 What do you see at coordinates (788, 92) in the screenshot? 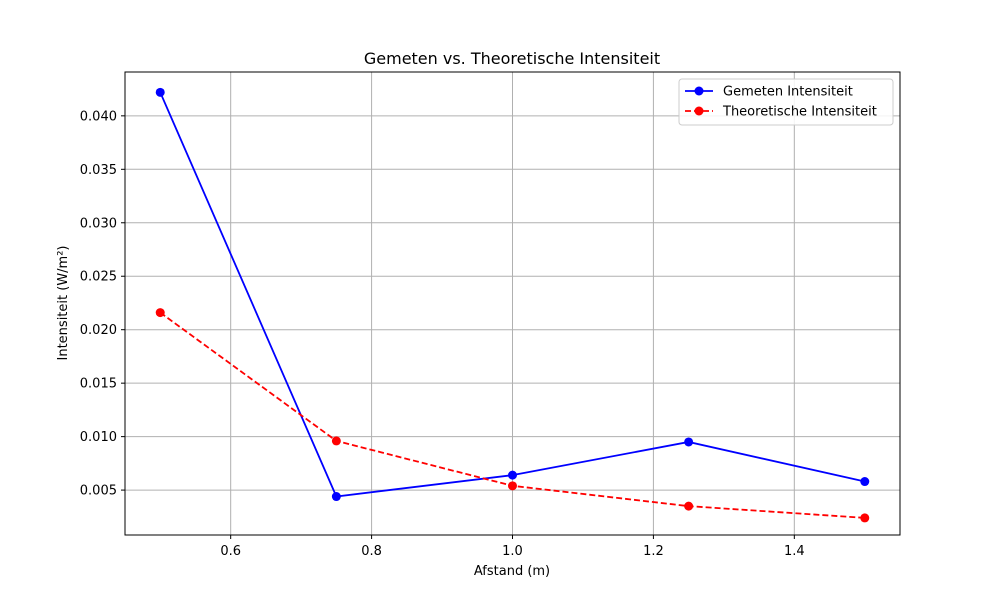
I see `legend-label: Gemeten Intensiteit` at bounding box center [788, 92].